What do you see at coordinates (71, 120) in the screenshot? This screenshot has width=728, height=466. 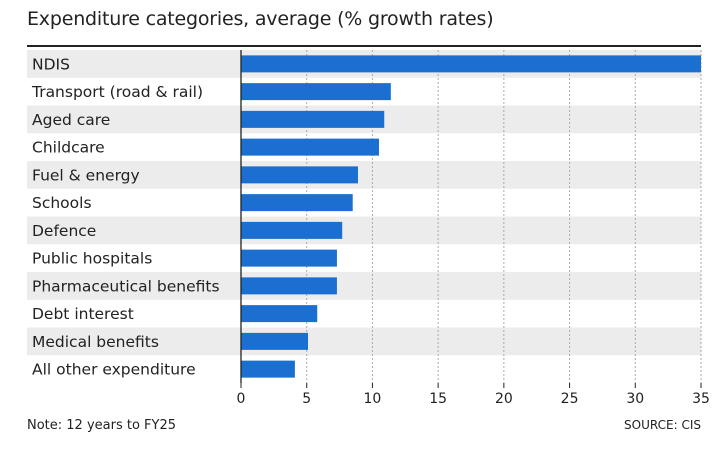 I see `category-label: Aged care` at bounding box center [71, 120].